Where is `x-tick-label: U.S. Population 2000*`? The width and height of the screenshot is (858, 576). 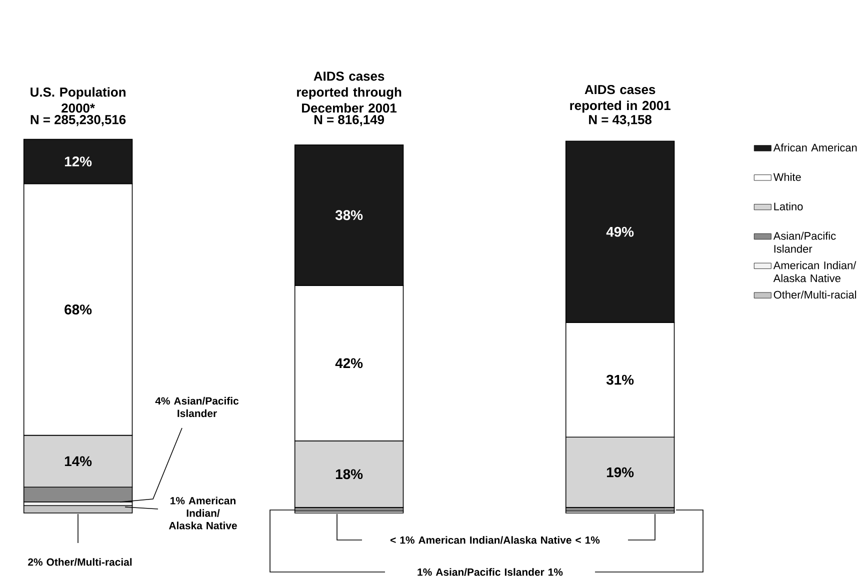
x-tick-label: U.S. Population 2000* is located at coordinates (78, 100).